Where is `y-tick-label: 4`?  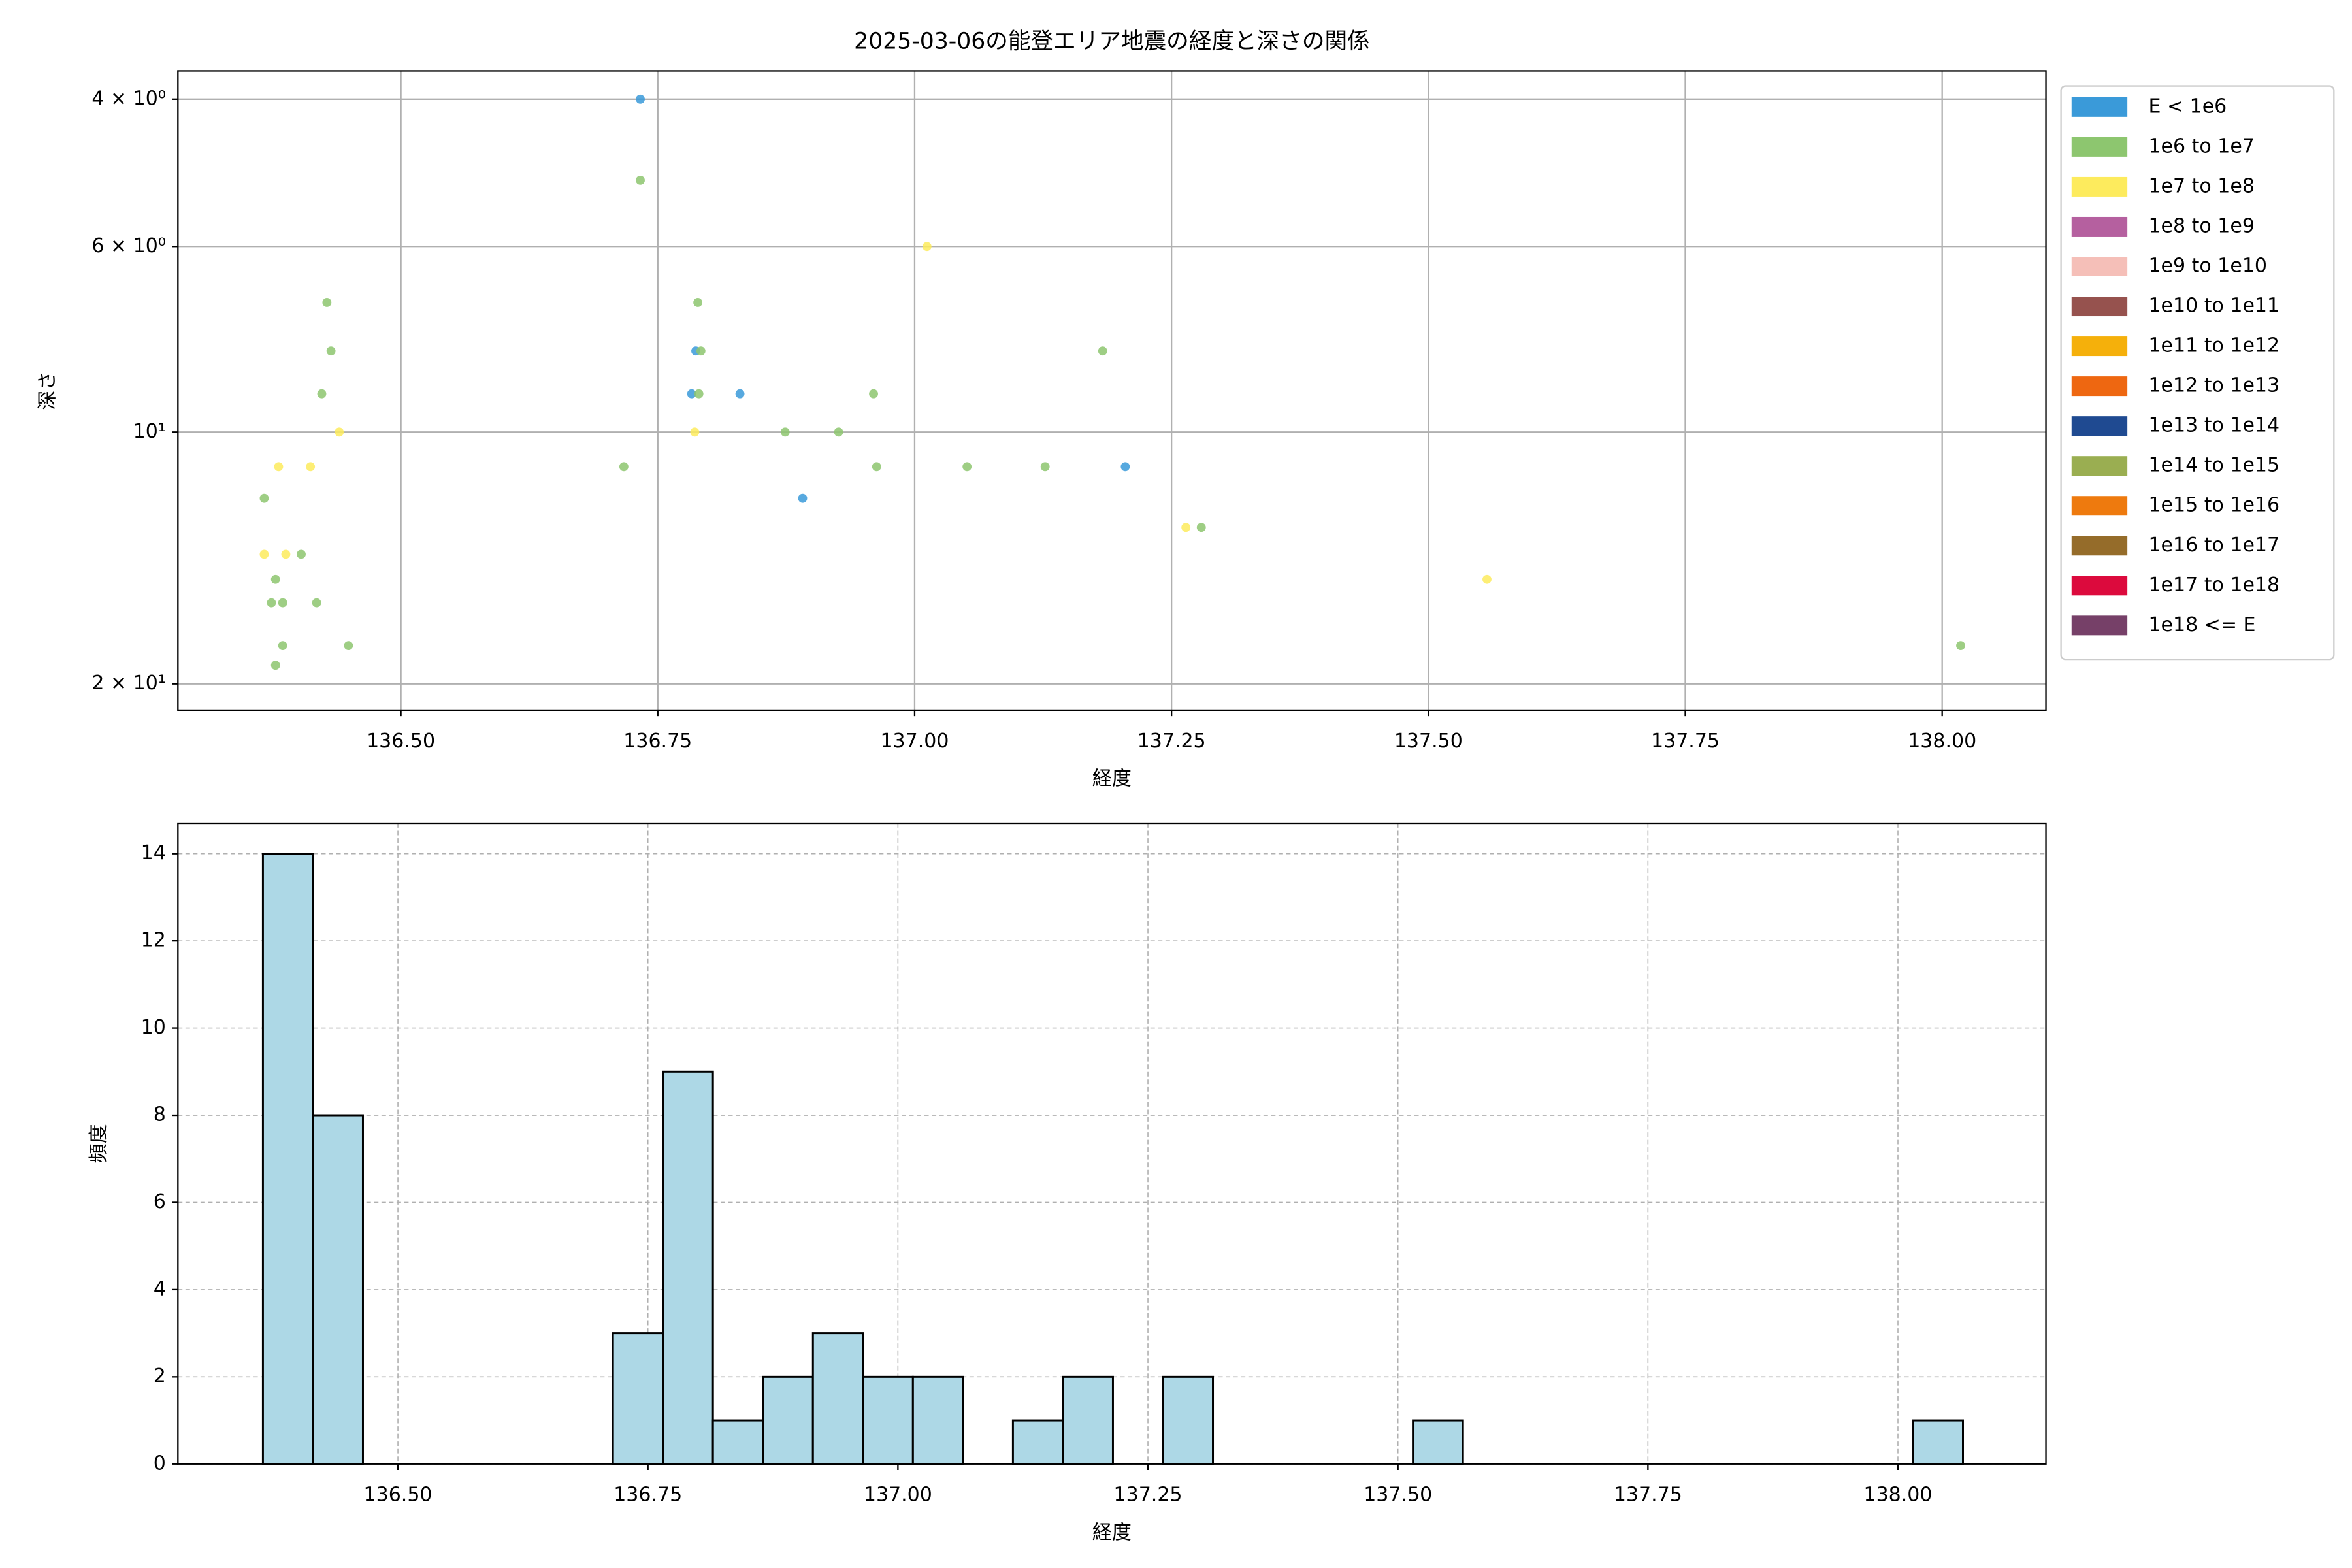 y-tick-label: 4 is located at coordinates (160, 1288).